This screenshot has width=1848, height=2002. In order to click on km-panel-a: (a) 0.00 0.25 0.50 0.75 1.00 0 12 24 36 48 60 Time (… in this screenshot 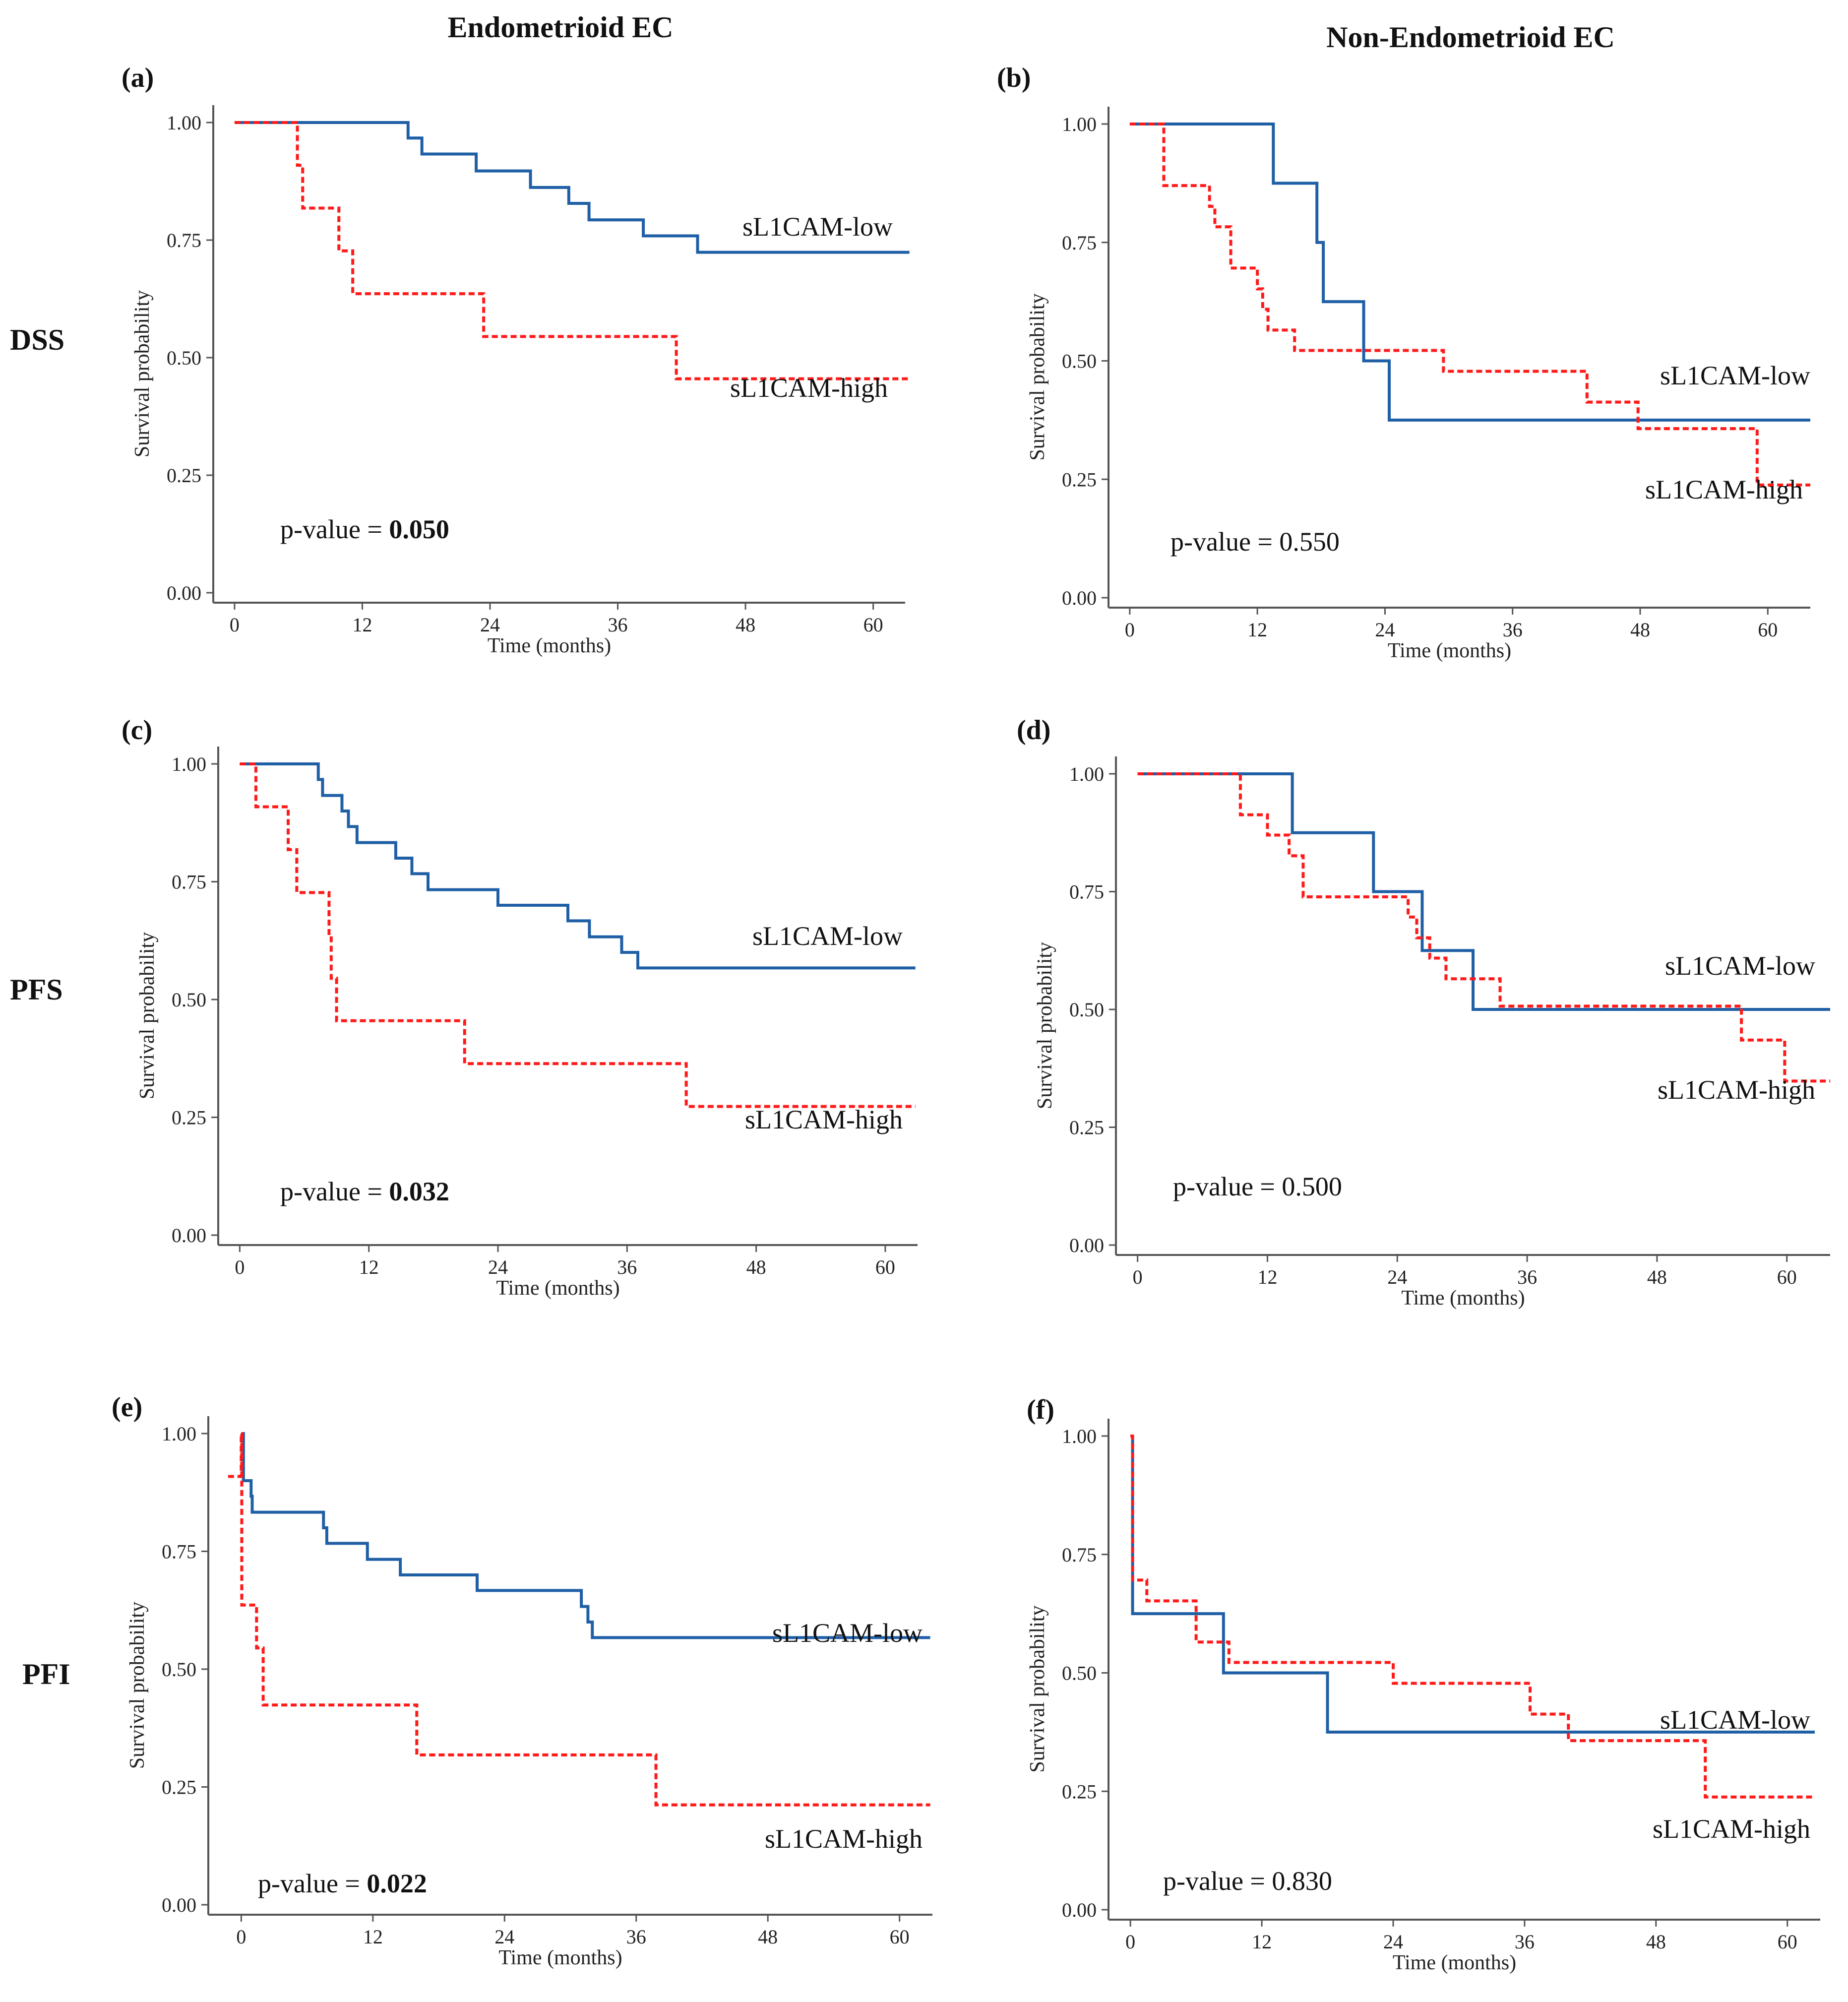, I will do `click(516, 360)`.